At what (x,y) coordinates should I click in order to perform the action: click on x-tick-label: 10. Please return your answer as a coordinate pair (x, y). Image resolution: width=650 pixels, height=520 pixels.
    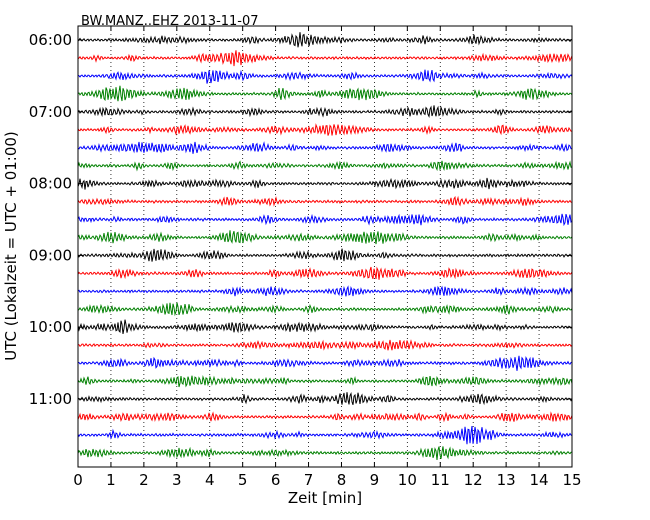
    Looking at the image, I should click on (407, 480).